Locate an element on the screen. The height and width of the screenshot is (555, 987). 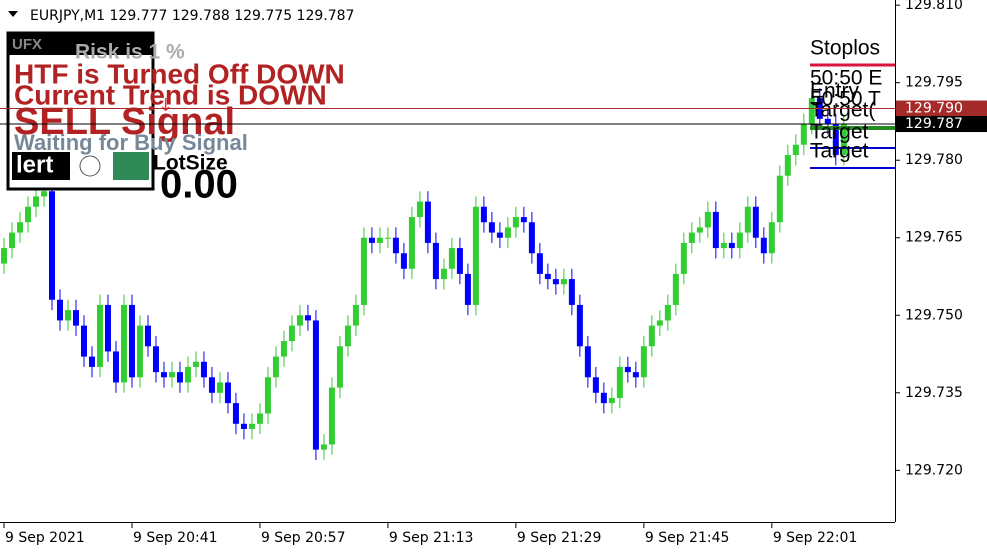
level-label: Target( is located at coordinates (842, 110).